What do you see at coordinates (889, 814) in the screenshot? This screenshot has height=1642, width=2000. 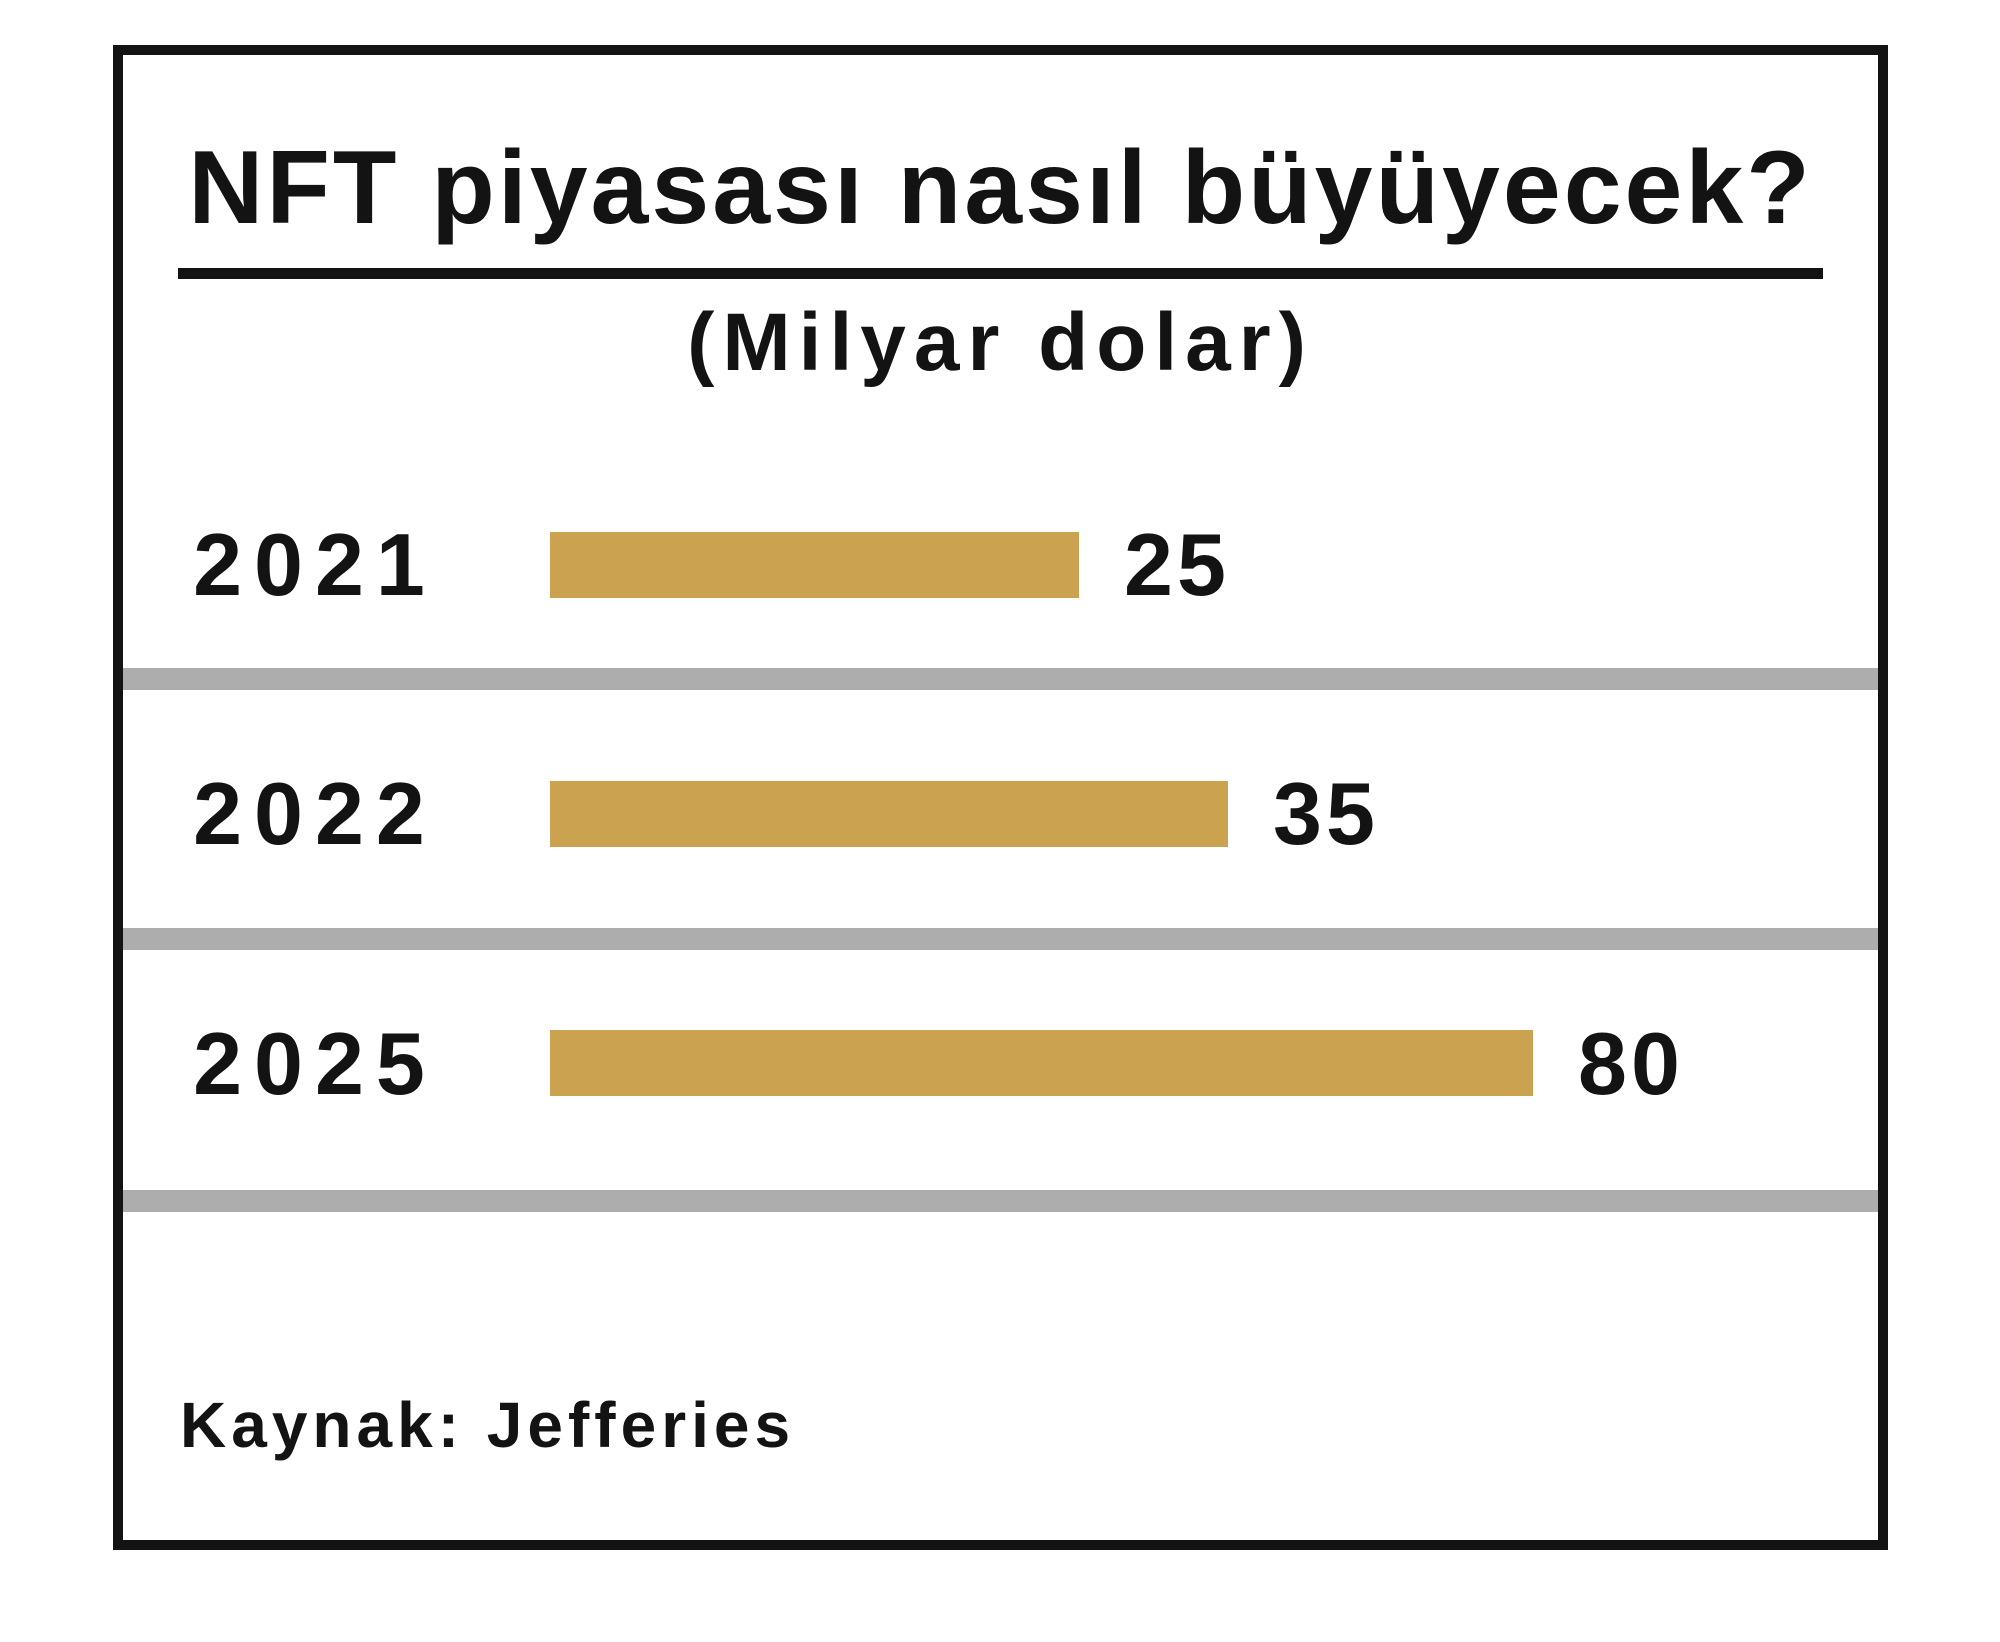 I see `value-bar-2022` at bounding box center [889, 814].